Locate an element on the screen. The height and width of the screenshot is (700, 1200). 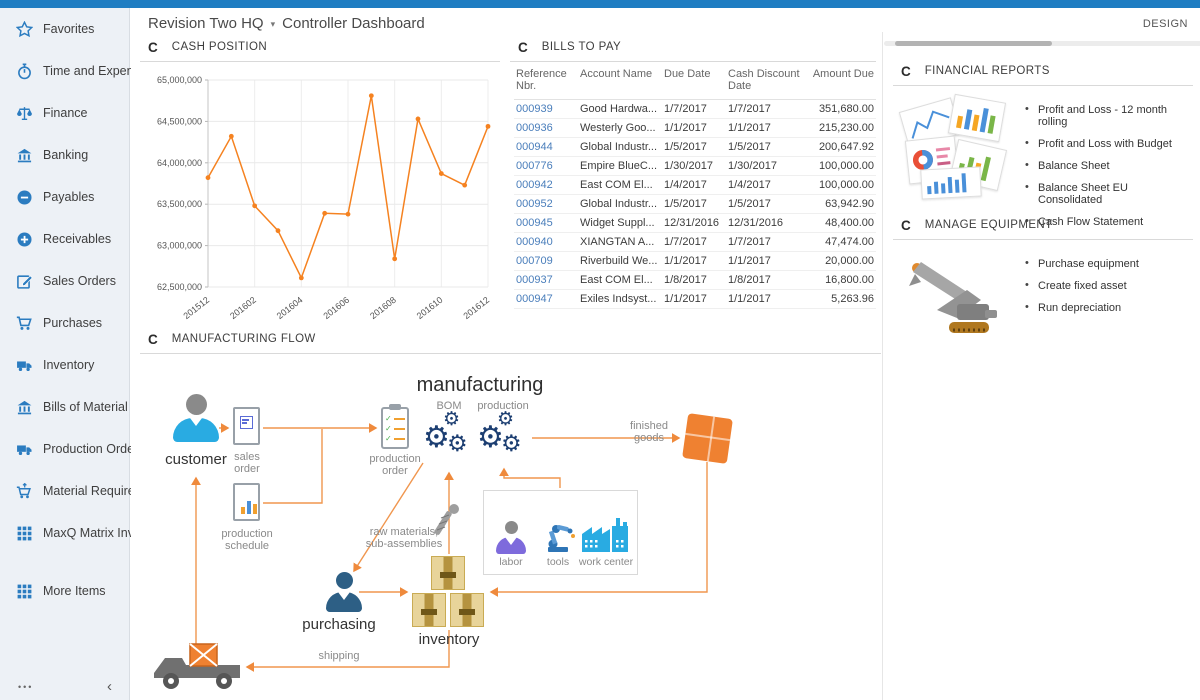
flow-label-manufacturing: manufacturing is located at coordinates (480, 385).